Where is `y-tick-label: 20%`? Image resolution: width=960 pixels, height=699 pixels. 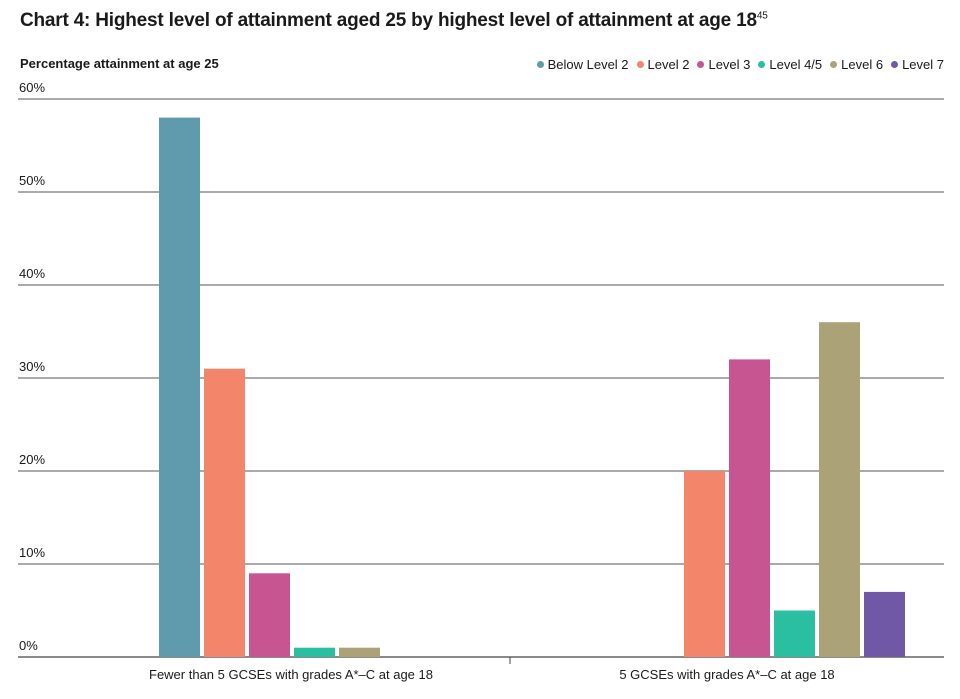
y-tick-label: 20% is located at coordinates (32, 459).